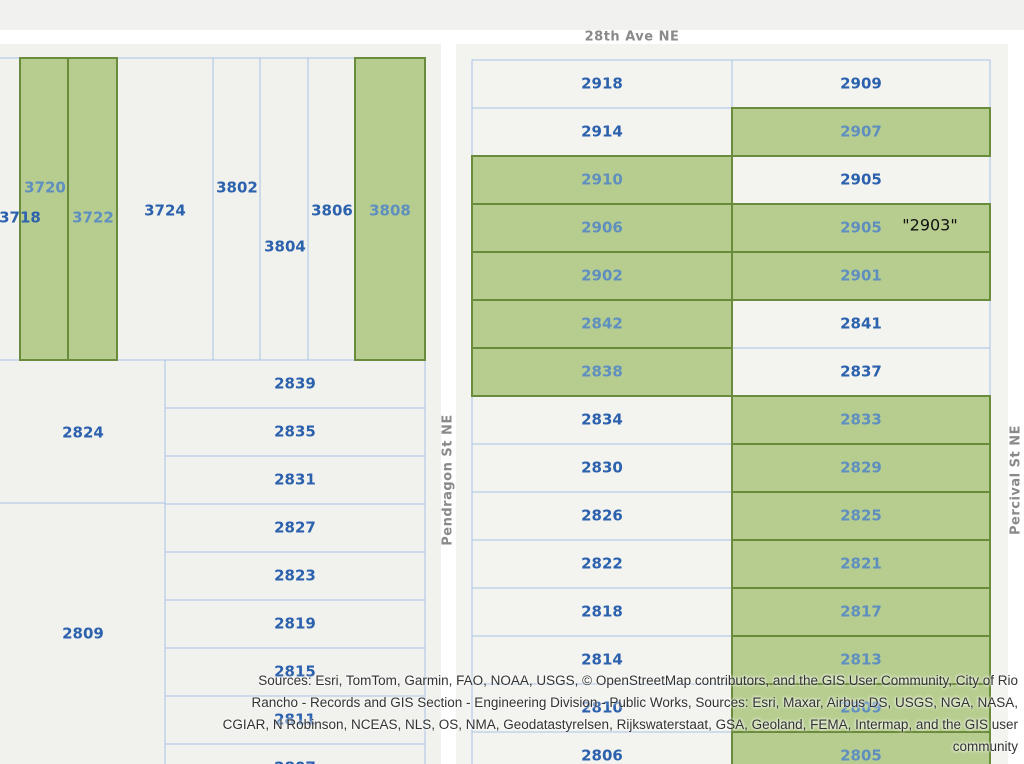  What do you see at coordinates (237, 188) in the screenshot?
I see `parcel-label: 3802` at bounding box center [237, 188].